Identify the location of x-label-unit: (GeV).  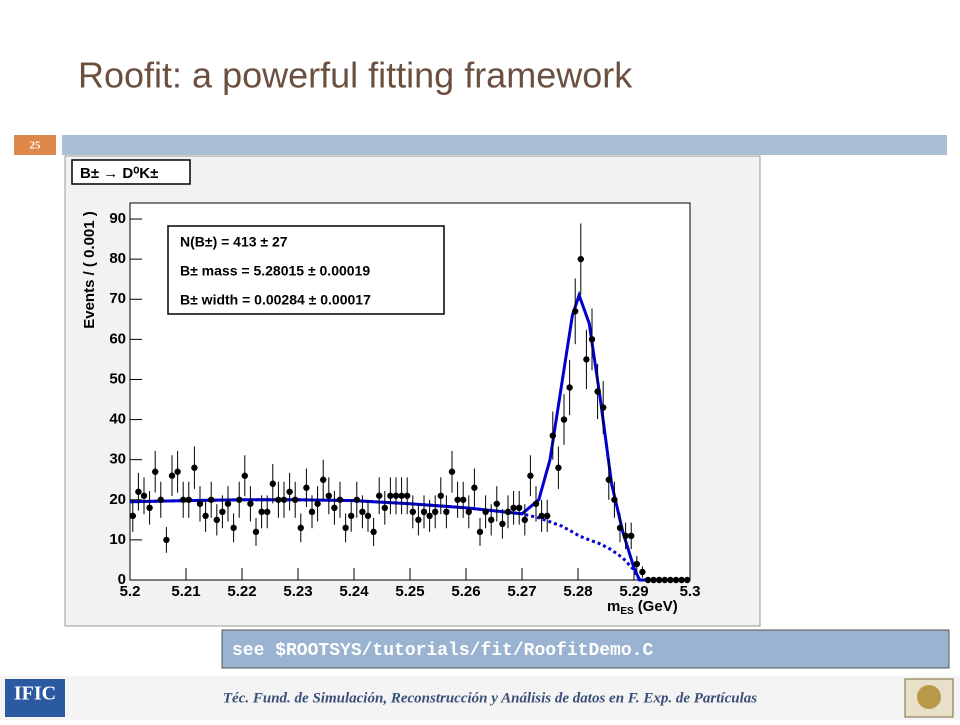
(658, 606).